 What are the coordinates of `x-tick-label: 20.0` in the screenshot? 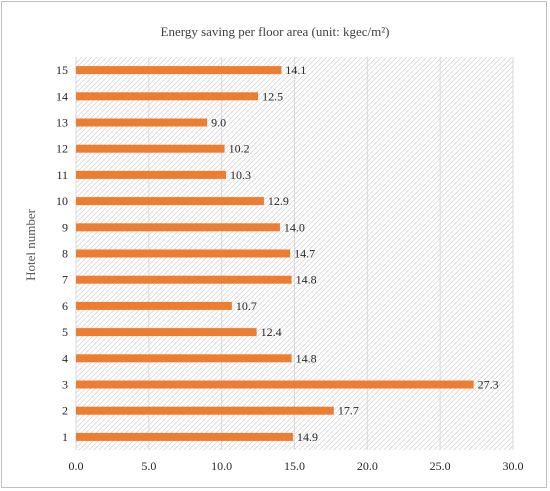 It's located at (367, 466).